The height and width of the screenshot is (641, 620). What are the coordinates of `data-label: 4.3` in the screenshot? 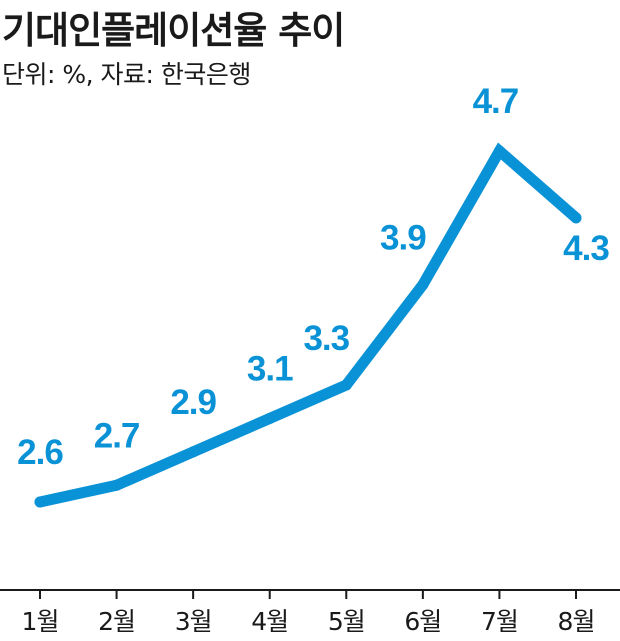 It's located at (586, 248).